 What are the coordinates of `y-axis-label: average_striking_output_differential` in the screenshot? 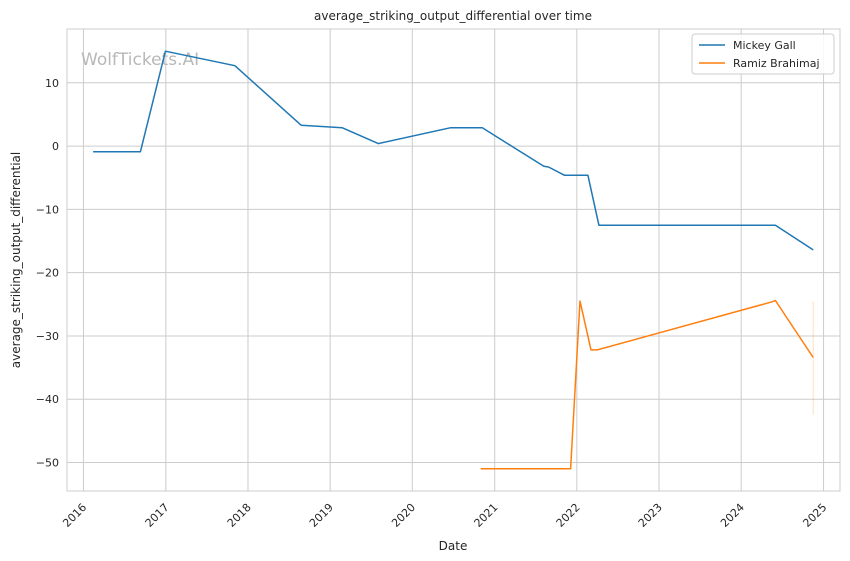 It's located at (16, 260).